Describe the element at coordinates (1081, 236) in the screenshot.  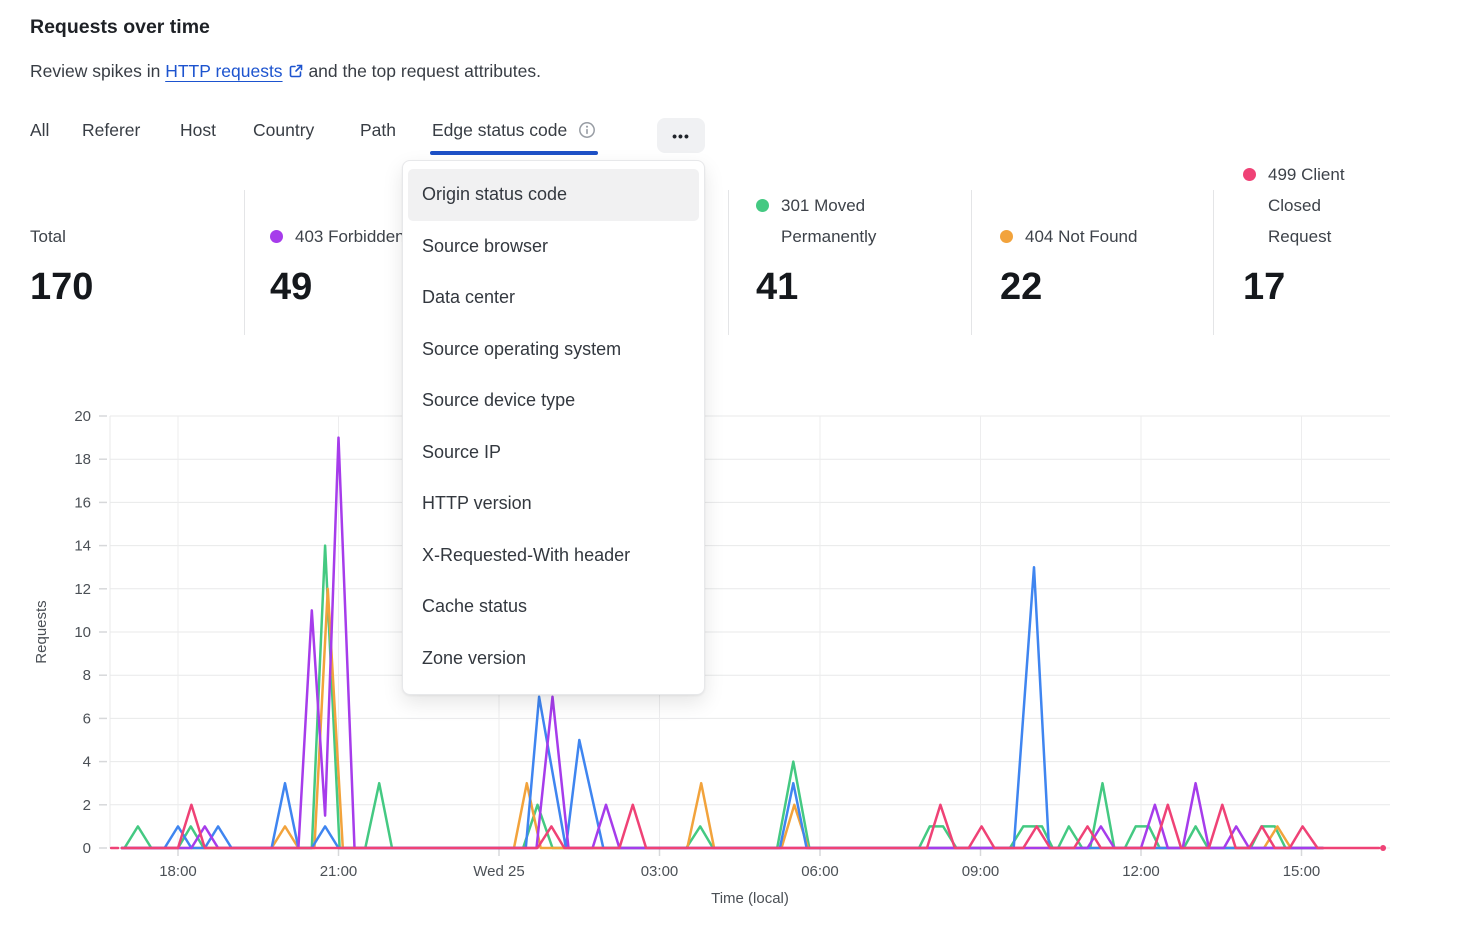
I see `stat-label: 404 Not Found` at that location.